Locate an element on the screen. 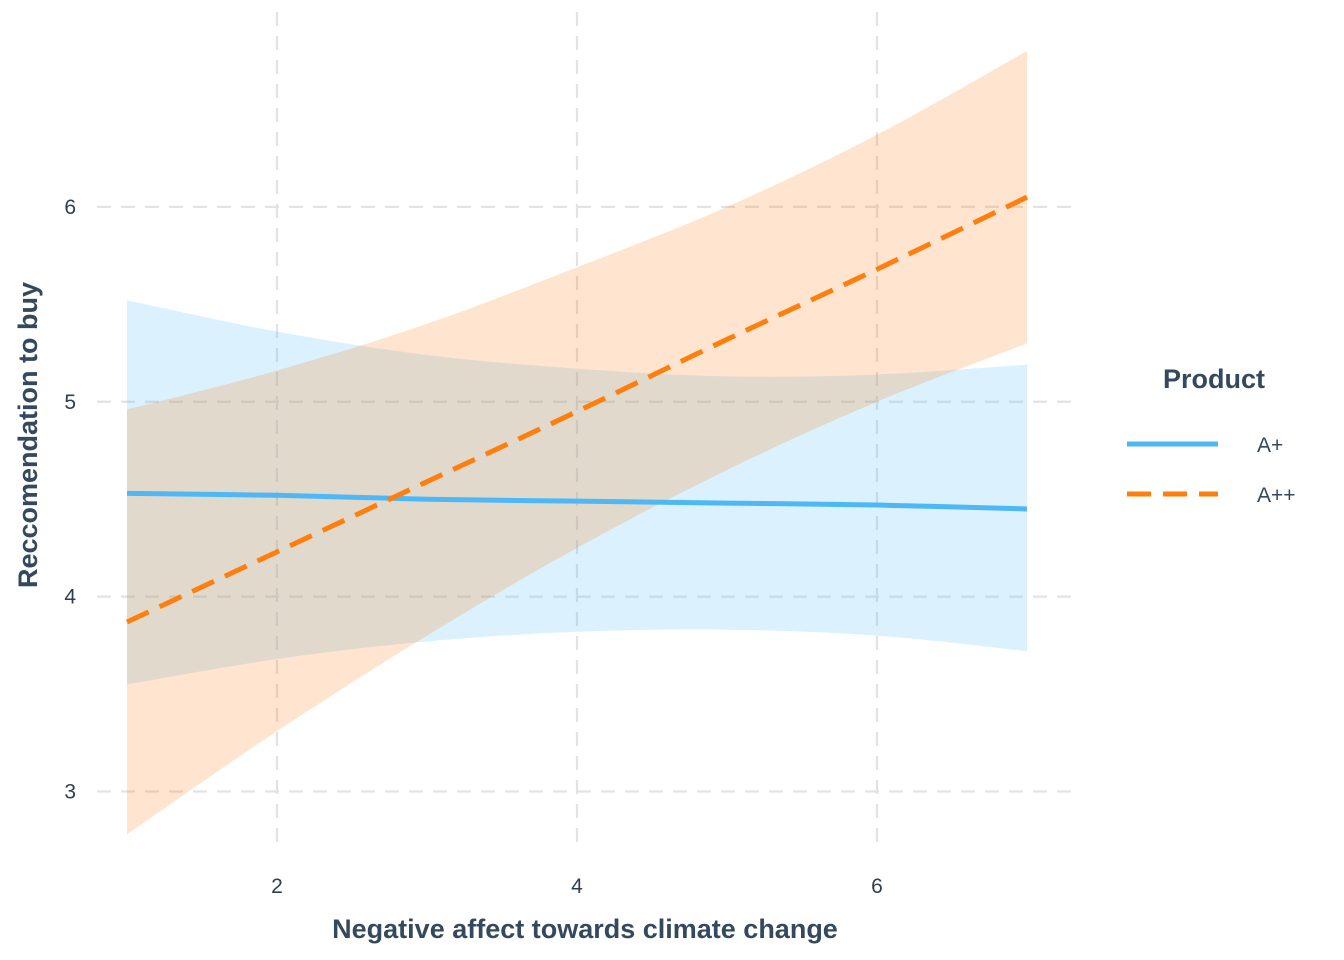 This screenshot has height=960, width=1344. legend-title: Product is located at coordinates (1214, 379).